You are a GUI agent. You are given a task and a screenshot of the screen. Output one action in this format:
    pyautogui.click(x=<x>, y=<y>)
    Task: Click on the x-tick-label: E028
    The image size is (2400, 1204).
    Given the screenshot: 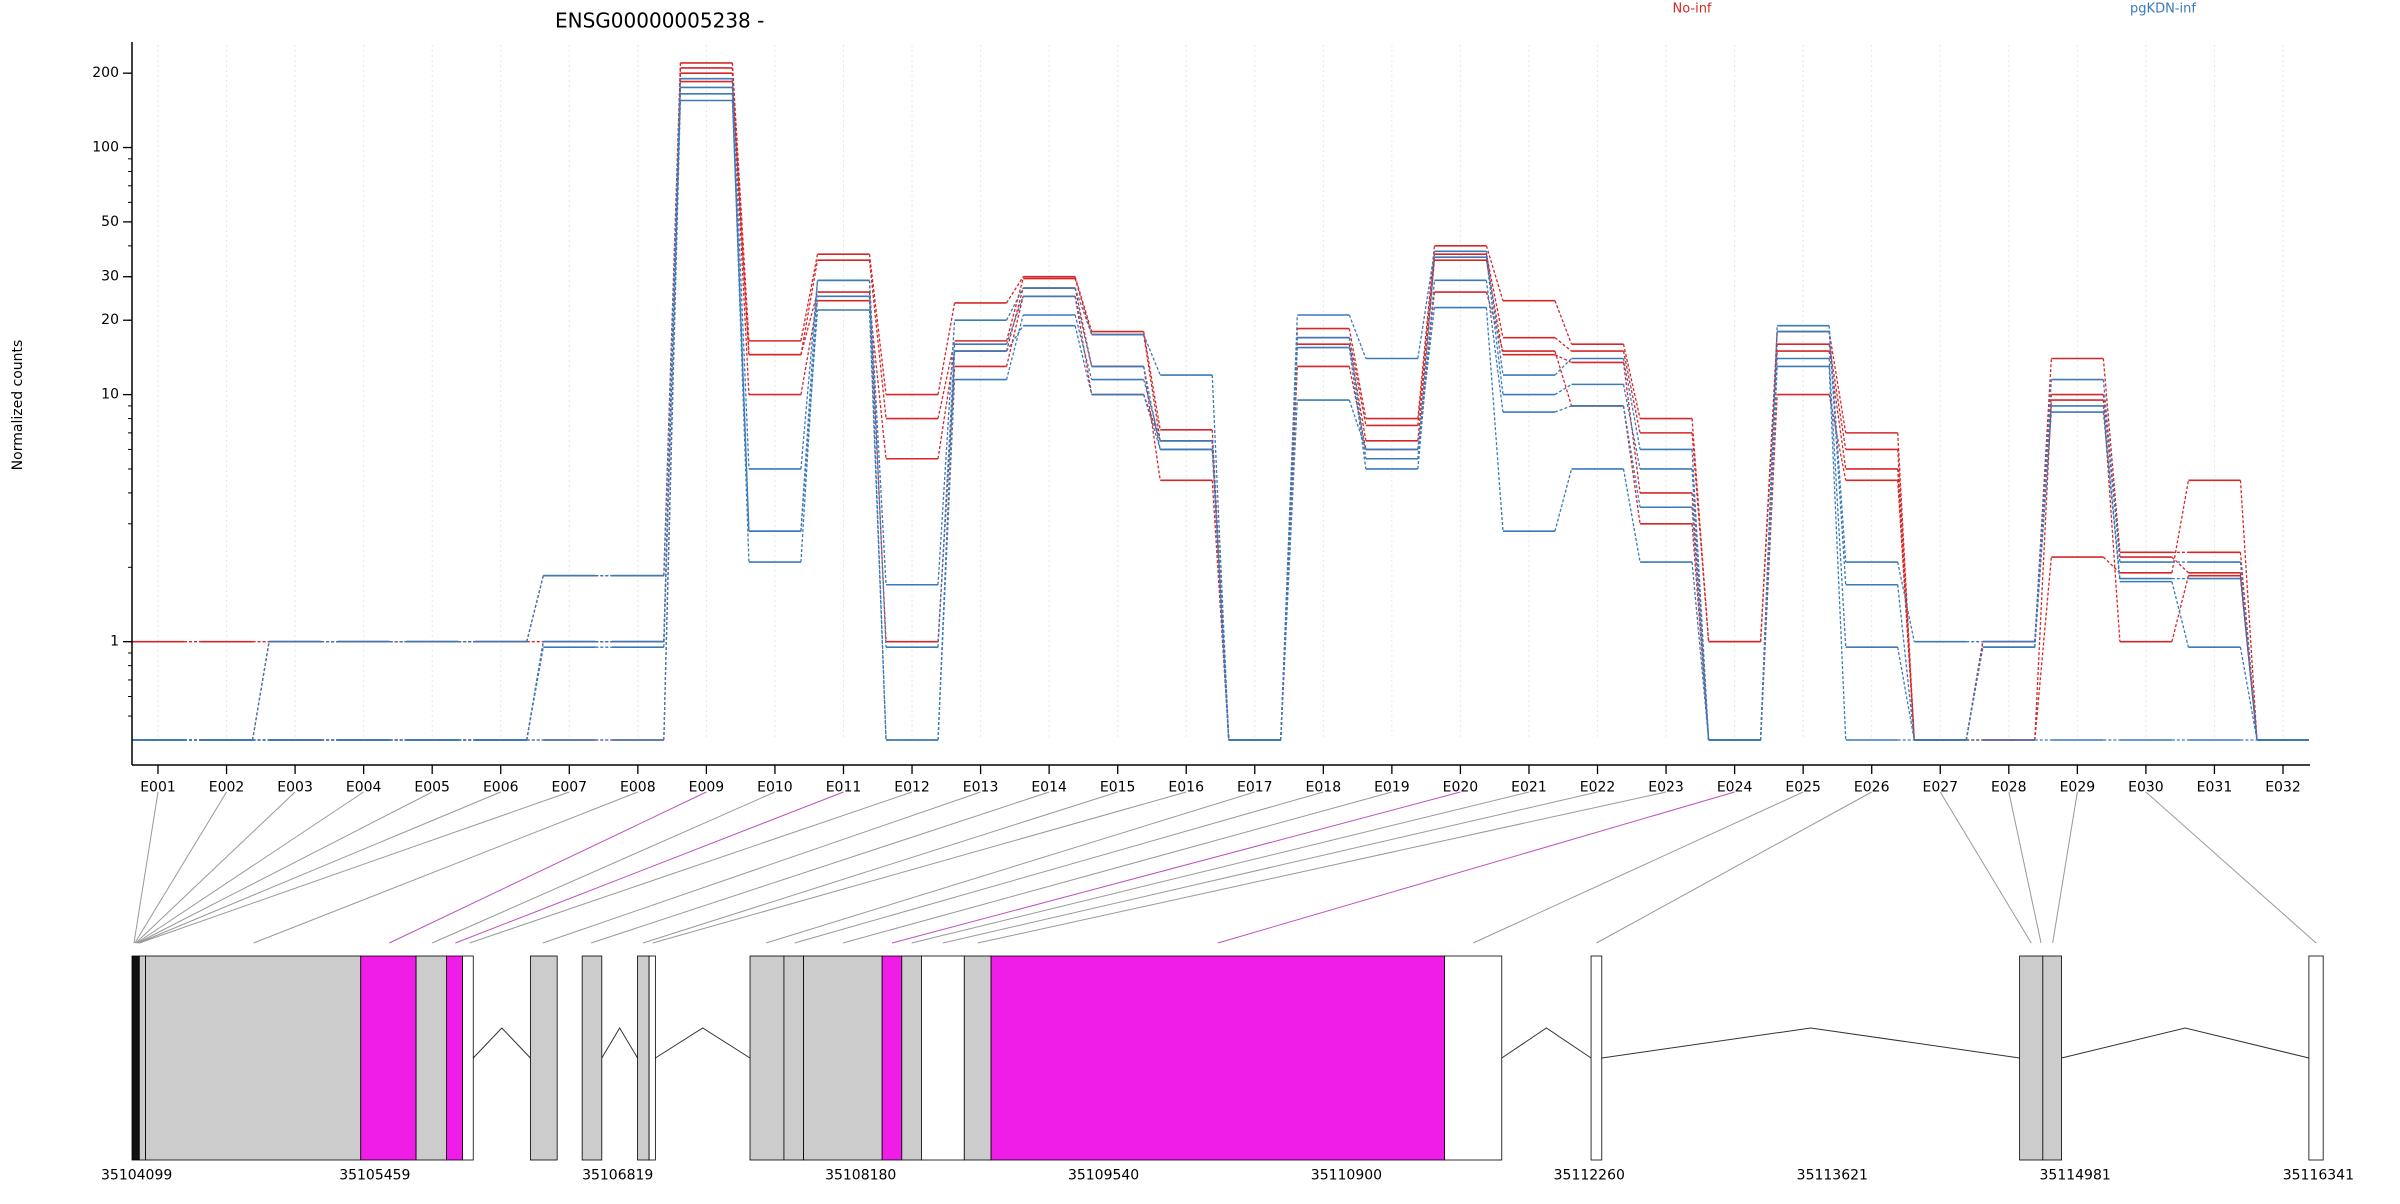 What is the action you would take?
    pyautogui.click(x=2009, y=788)
    